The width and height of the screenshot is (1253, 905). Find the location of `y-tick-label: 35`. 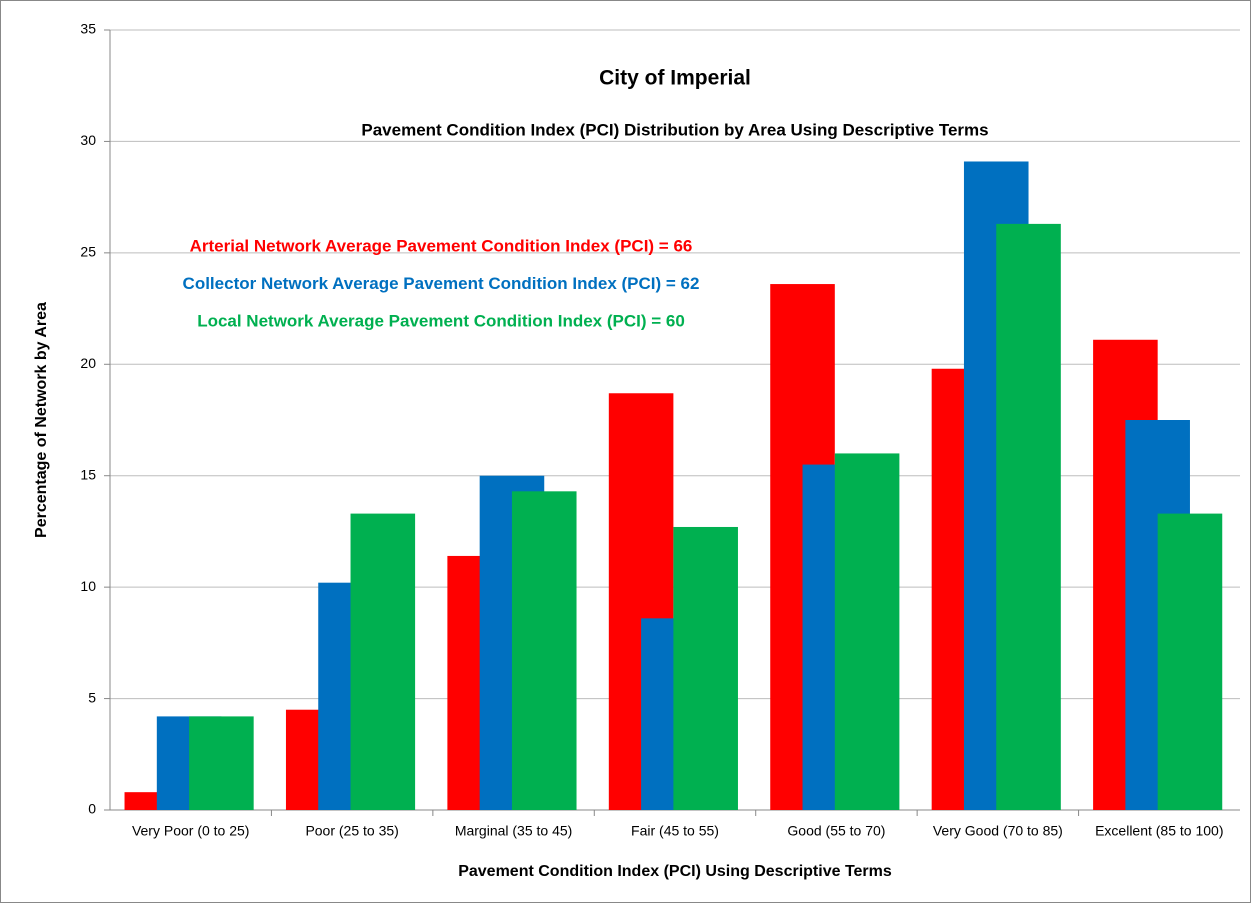

y-tick-label: 35 is located at coordinates (88, 29).